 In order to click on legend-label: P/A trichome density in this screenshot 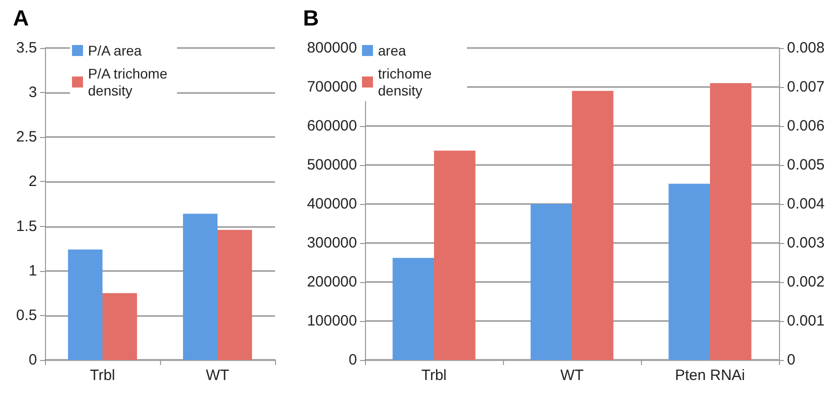, I will do `click(130, 82)`.